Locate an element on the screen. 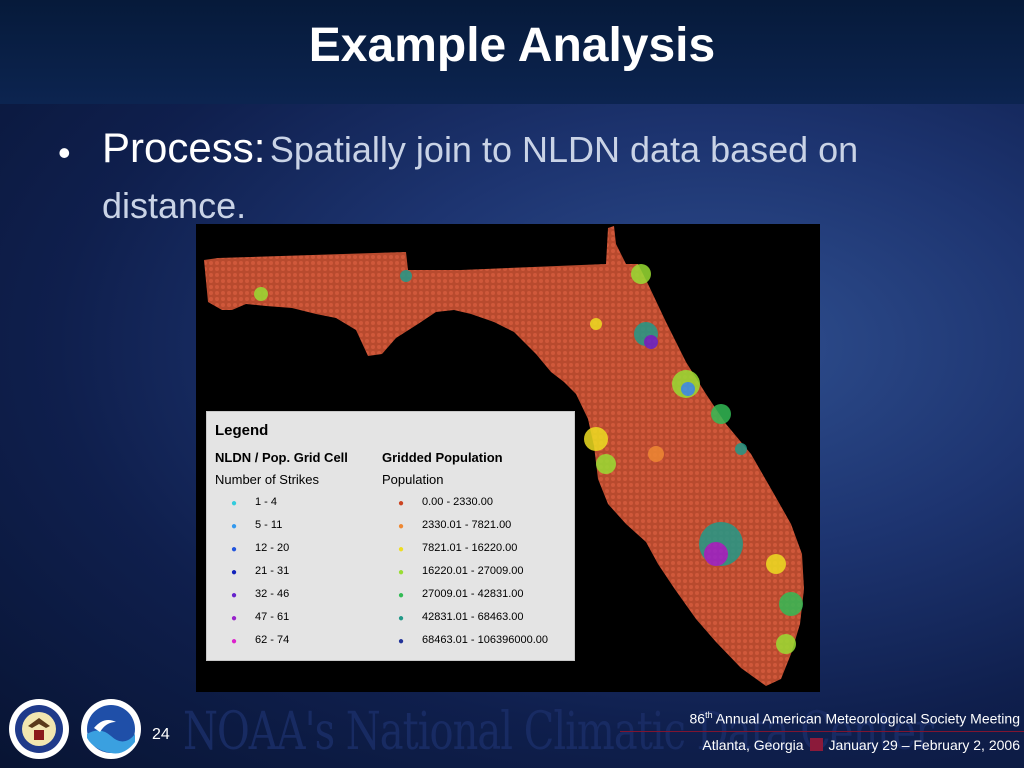 This screenshot has width=1024, height=768. legend-item: ● 7821.01 - 16220.00 is located at coordinates (472, 551).